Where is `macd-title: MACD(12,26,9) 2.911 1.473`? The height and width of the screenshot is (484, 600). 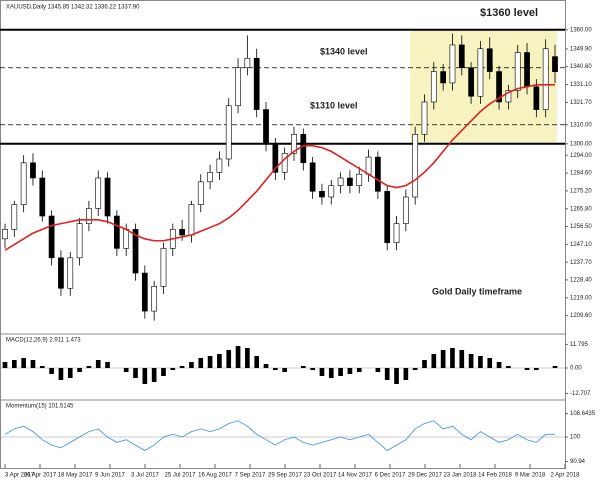 macd-title: MACD(12,26,9) 2.911 1.473 is located at coordinates (43, 341).